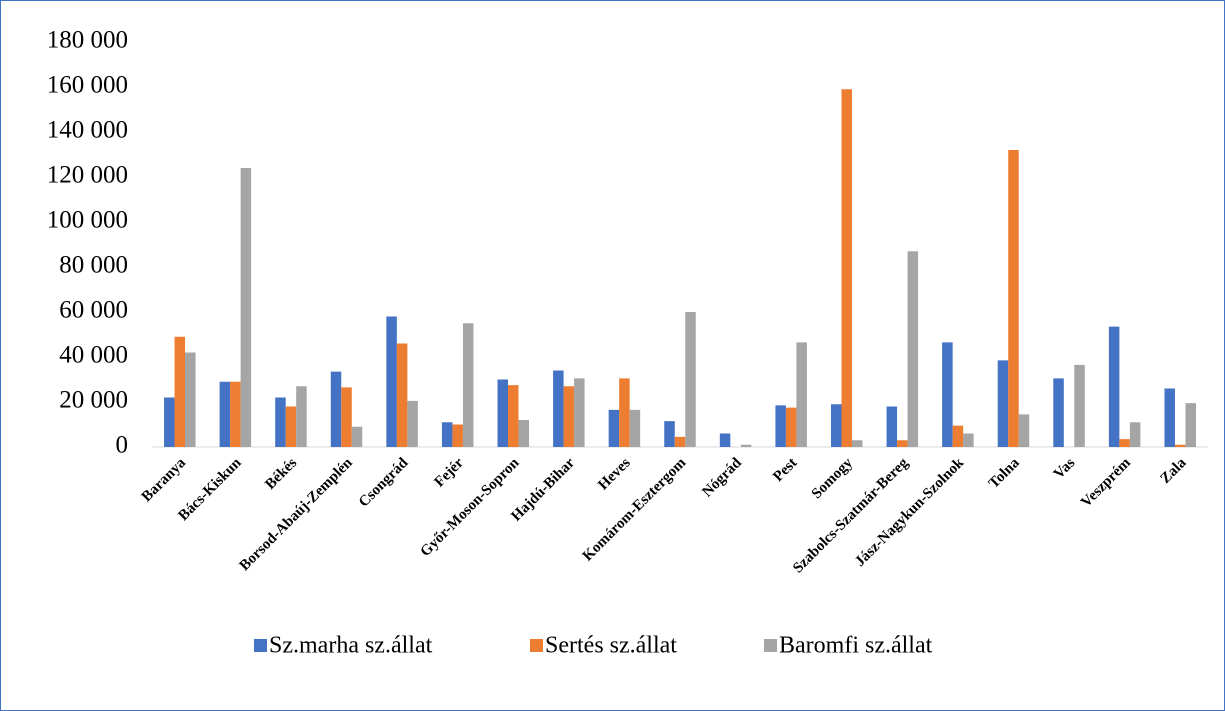 Image resolution: width=1225 pixels, height=711 pixels. What do you see at coordinates (93, 400) in the screenshot?
I see `y-tick-label: 20 000` at bounding box center [93, 400].